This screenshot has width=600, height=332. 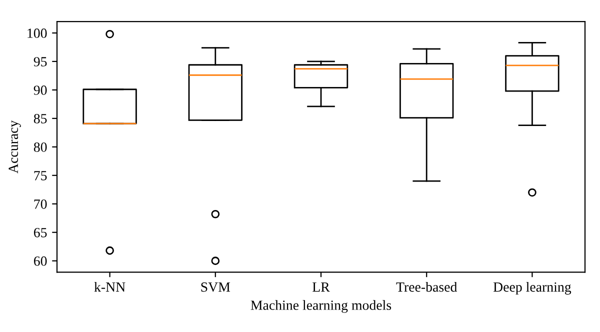 I want to click on y-tick-label: 90, so click(x=40, y=90).